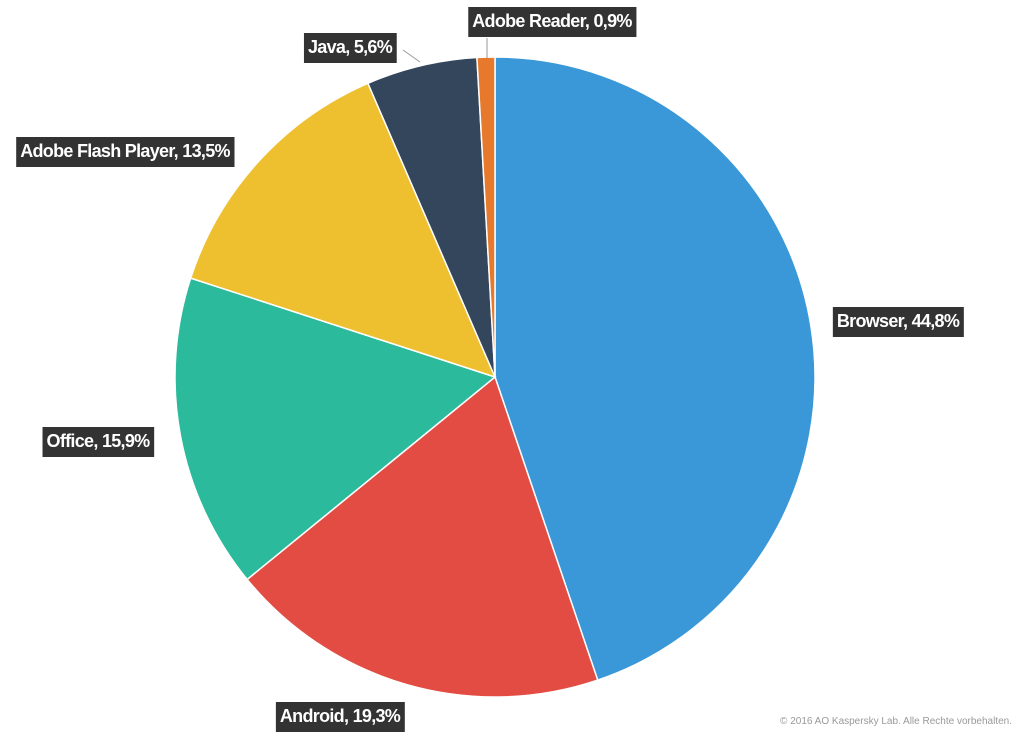 The width and height of the screenshot is (1024, 740). Describe the element at coordinates (871, 321) in the screenshot. I see `label-category: Browser` at that location.